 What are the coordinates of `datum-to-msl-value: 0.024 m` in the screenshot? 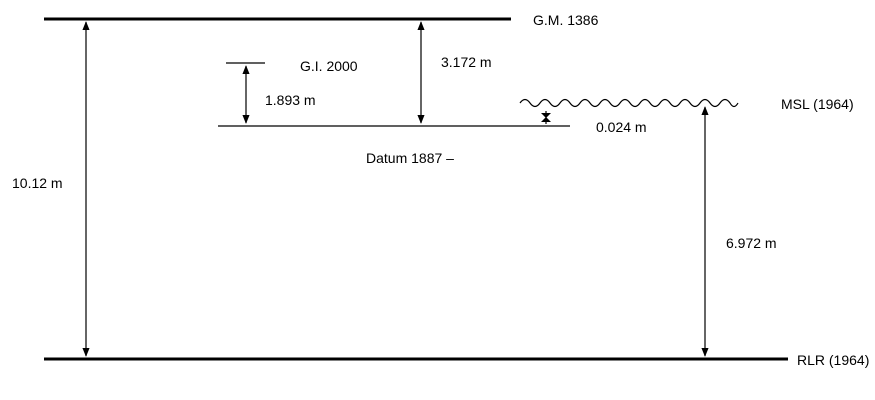 It's located at (621, 127).